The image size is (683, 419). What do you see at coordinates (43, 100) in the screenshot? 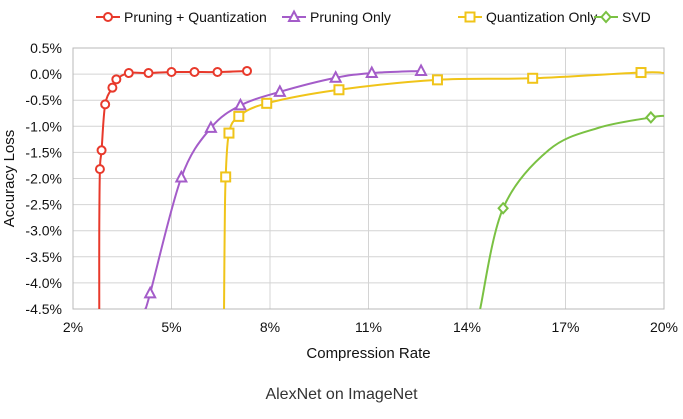
I see `y-tick-label: -0.5%` at bounding box center [43, 100].